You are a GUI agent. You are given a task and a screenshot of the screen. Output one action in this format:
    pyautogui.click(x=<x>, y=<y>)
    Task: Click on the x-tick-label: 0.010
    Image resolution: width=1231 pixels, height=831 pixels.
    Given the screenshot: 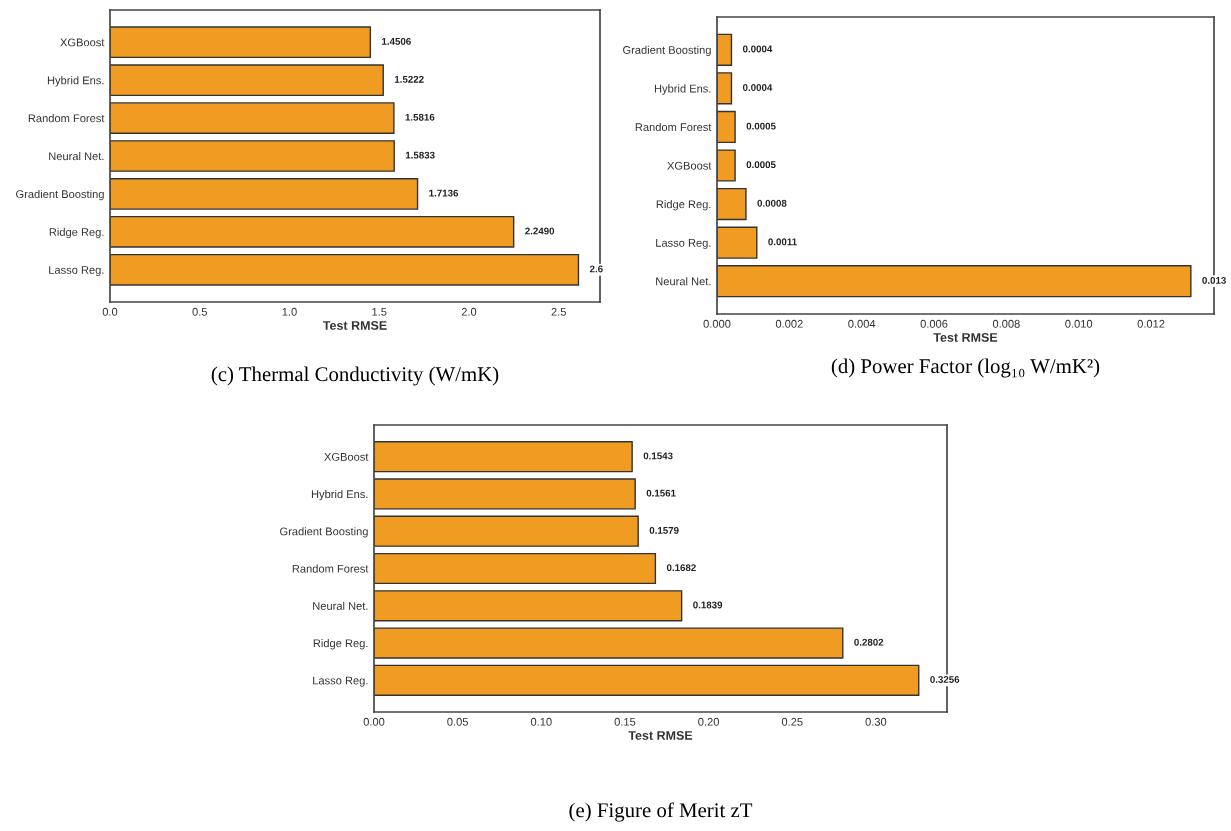 What is the action you would take?
    pyautogui.click(x=1079, y=323)
    